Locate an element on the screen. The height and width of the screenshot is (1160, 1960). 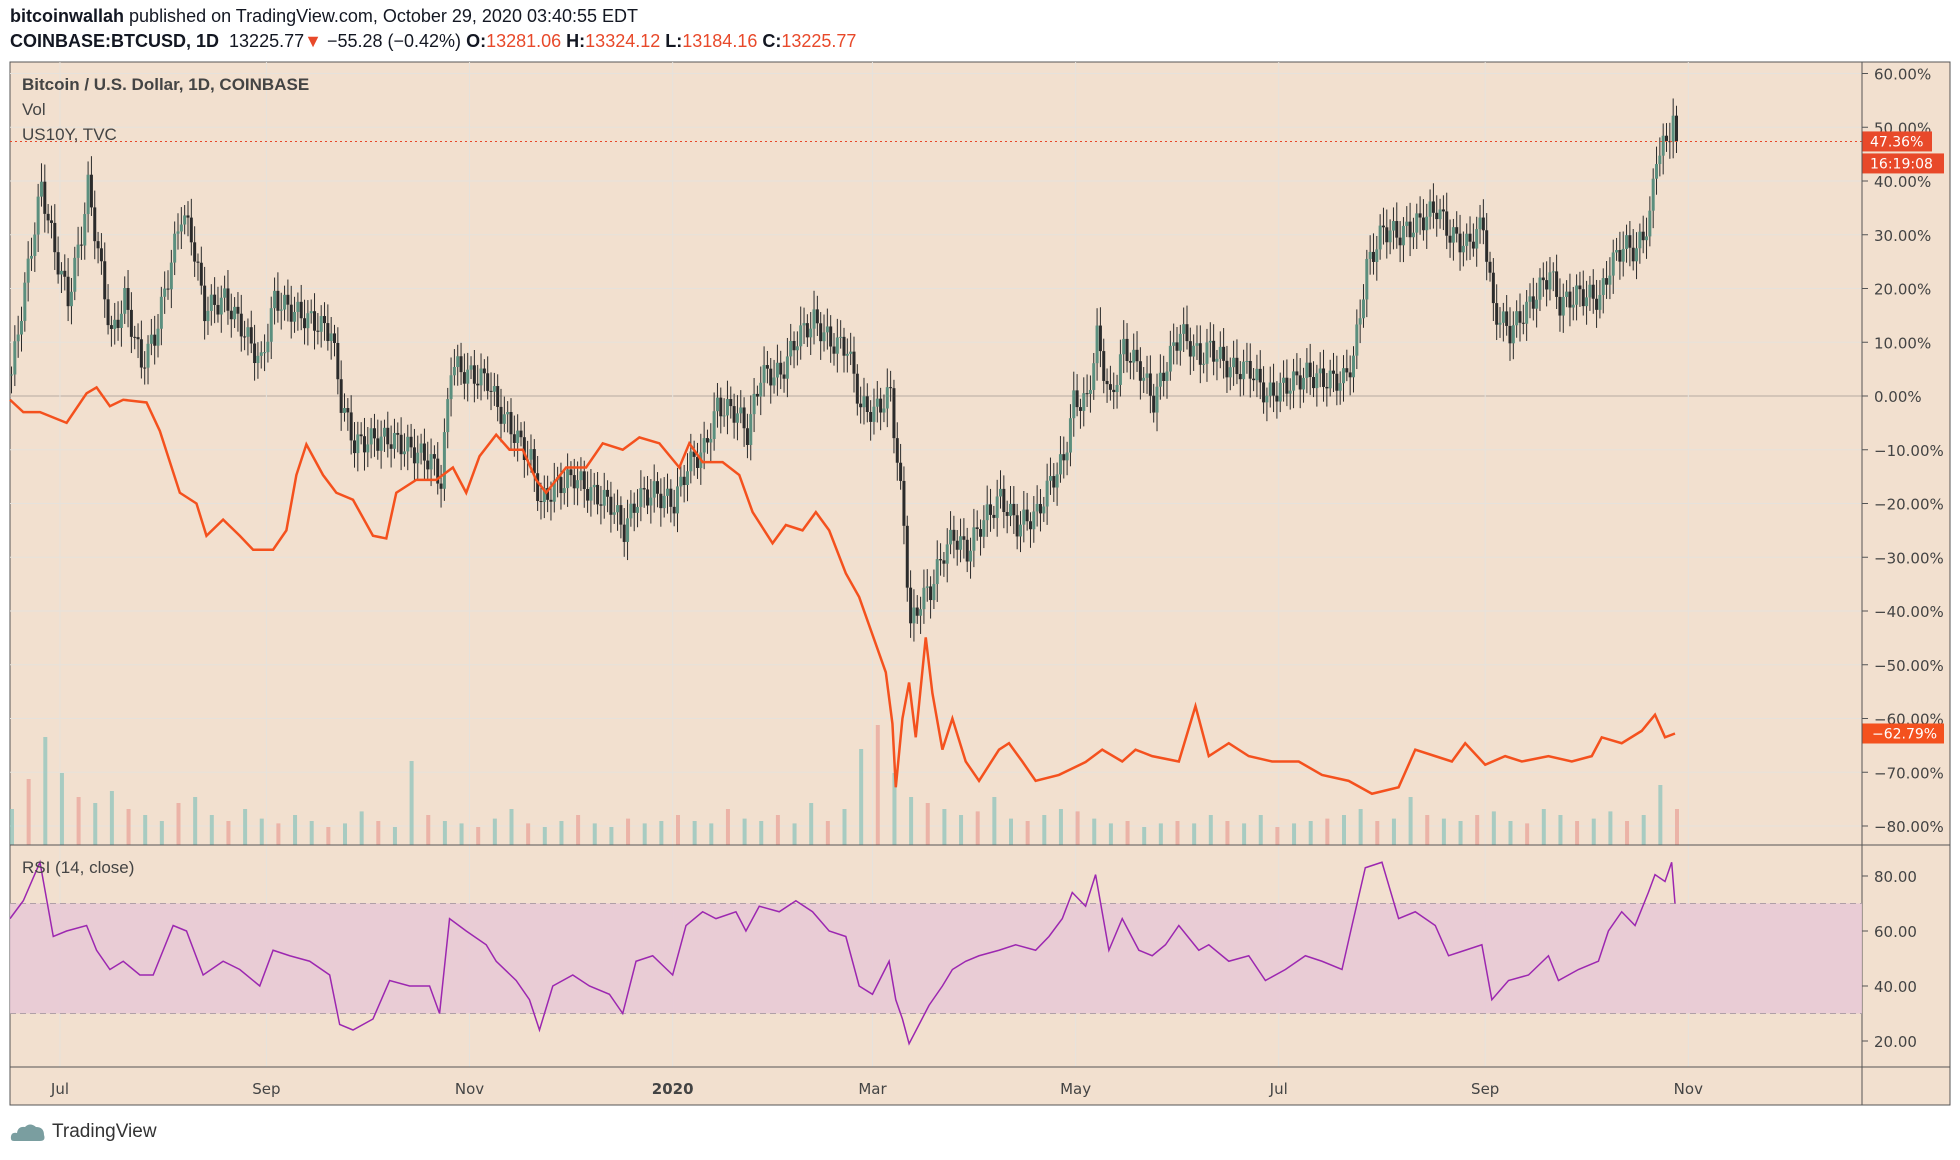
rsi-tick-label: 20.00 is located at coordinates (1895, 1042).